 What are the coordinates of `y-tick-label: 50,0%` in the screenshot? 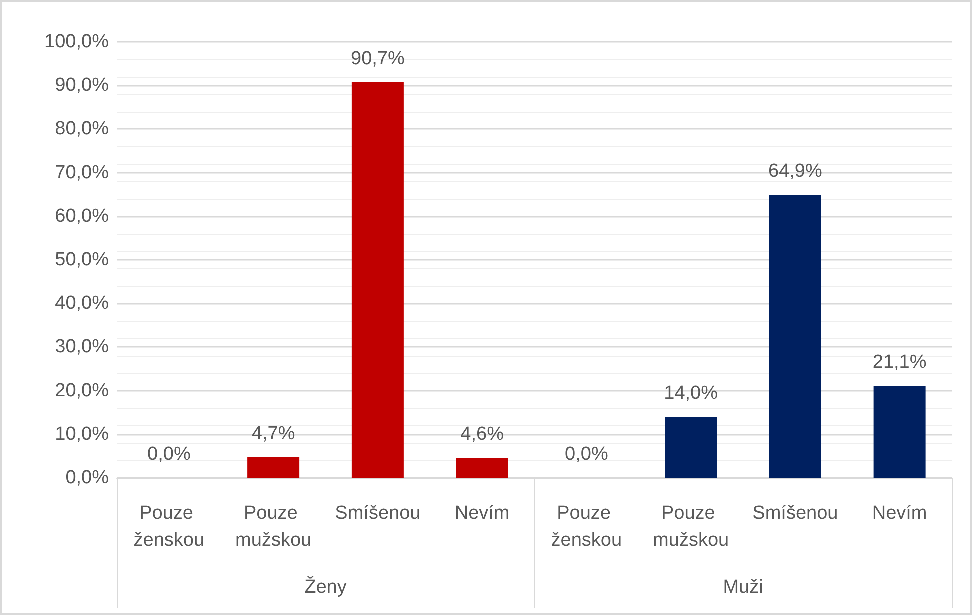 It's located at (82, 260).